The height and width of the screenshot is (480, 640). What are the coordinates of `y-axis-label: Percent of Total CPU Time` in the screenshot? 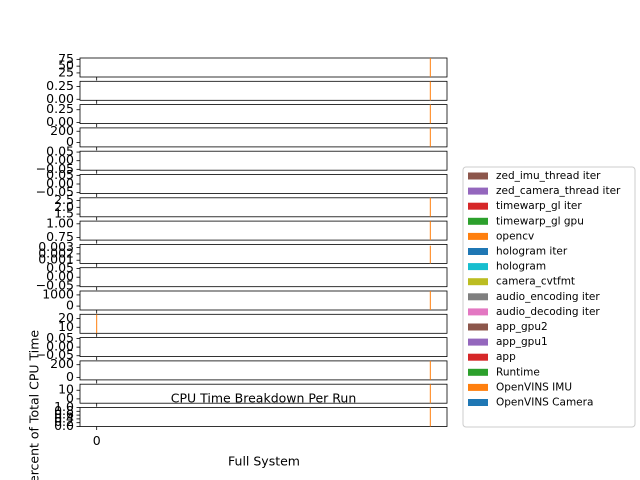 It's located at (34, 405).